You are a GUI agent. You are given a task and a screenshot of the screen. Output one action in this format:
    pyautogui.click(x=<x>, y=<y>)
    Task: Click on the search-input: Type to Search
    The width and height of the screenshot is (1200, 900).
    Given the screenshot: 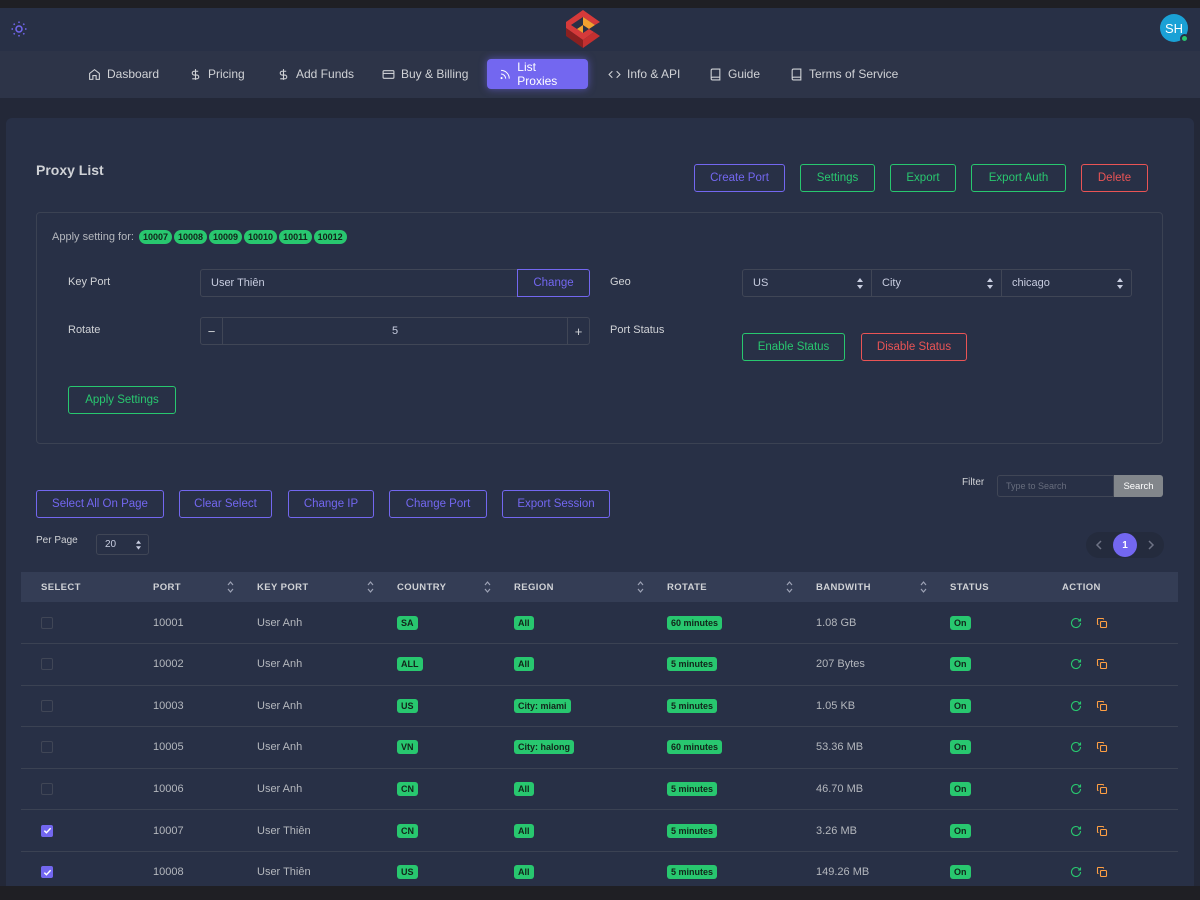 What is the action you would take?
    pyautogui.click(x=1055, y=486)
    